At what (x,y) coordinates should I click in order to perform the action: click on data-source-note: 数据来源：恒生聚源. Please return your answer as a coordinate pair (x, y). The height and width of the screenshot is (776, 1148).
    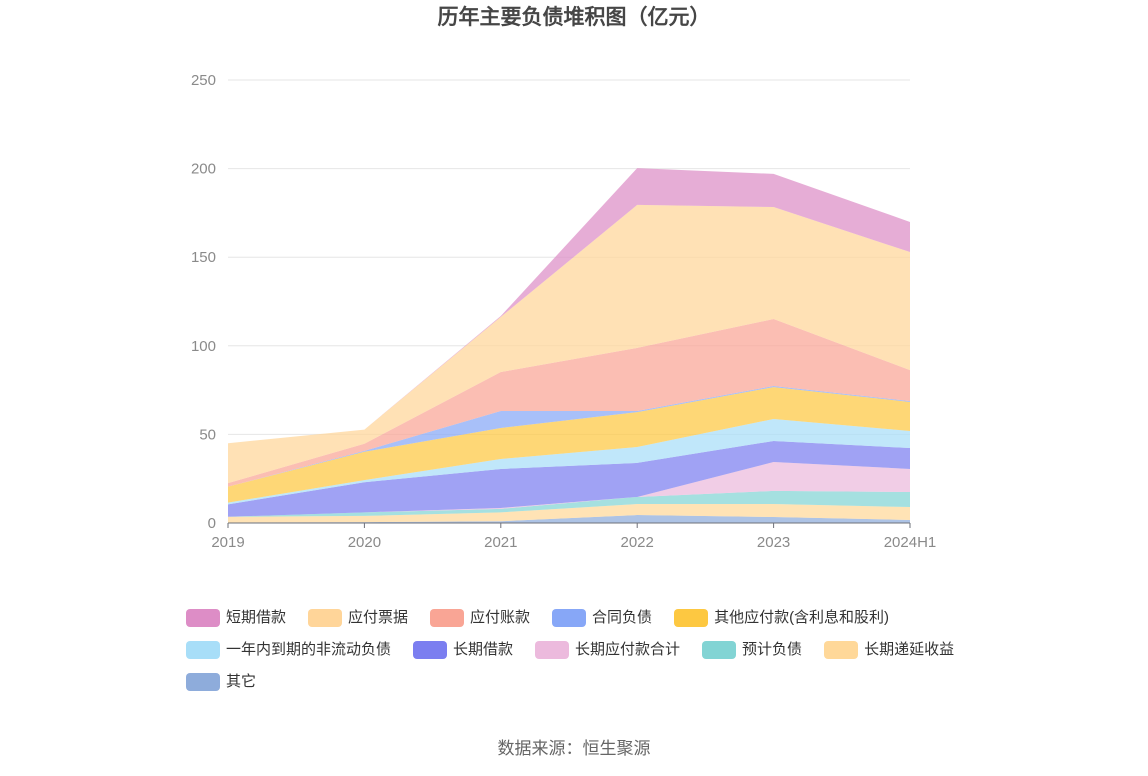
    Looking at the image, I should click on (574, 748).